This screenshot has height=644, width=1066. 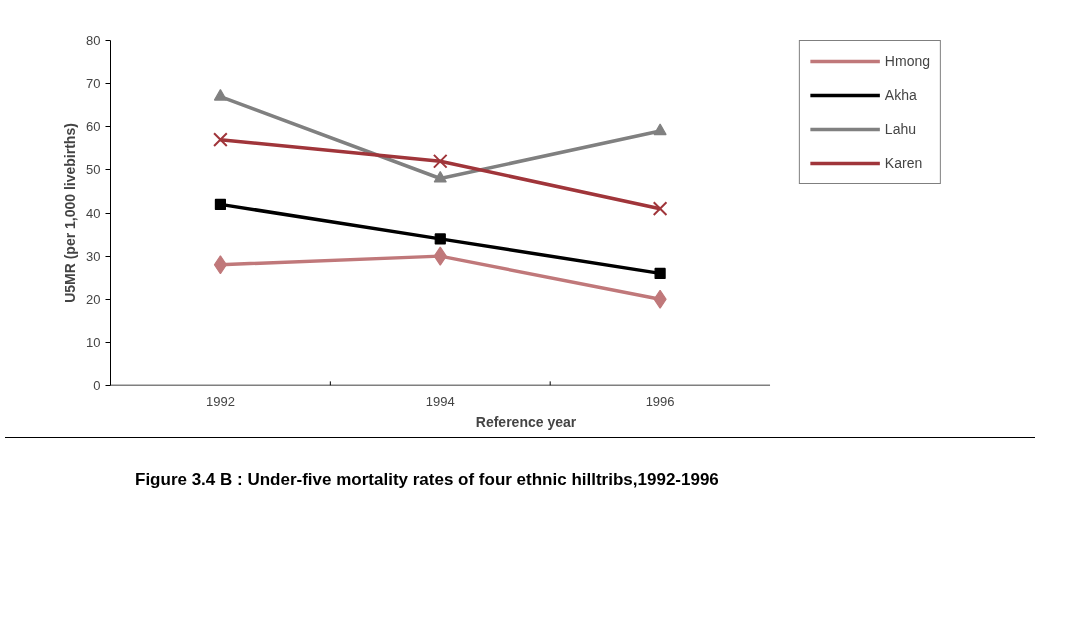 I want to click on y-axis-title: U5MR (per 1,000 livebirths), so click(x=70, y=213).